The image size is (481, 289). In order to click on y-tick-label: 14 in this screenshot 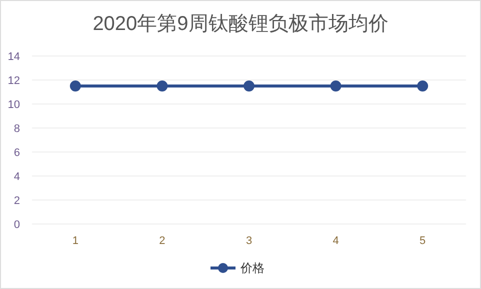, I will do `click(14, 57)`.